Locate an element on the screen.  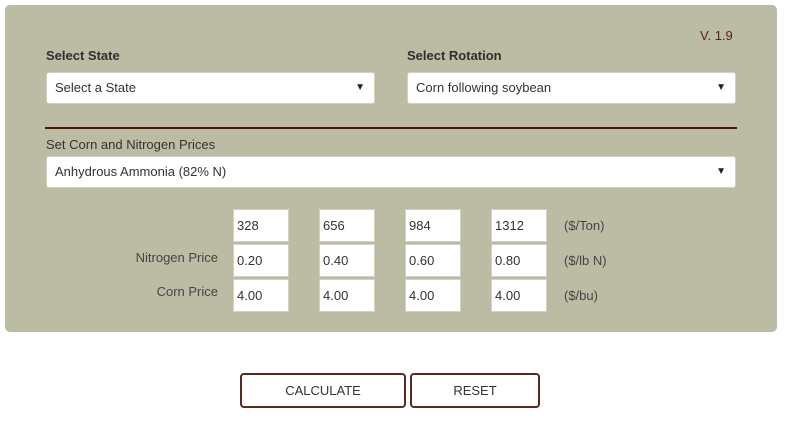
corn-price-input-1: 4.00 is located at coordinates (261, 295).